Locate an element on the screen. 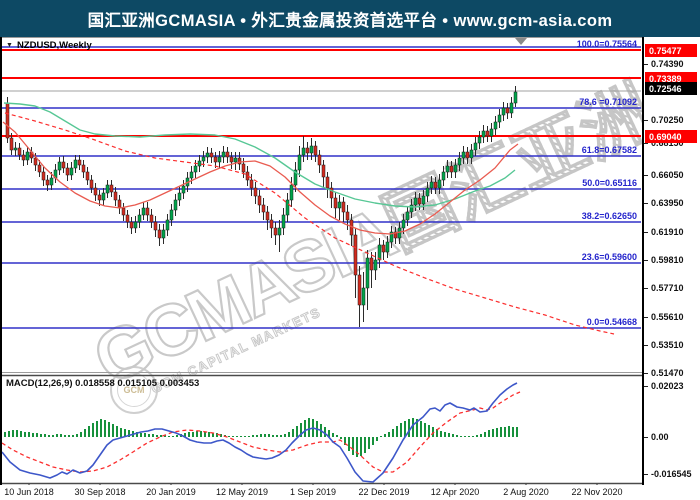 Image resolution: width=700 pixels, height=500 pixels. macd-axis-label: -0.016545 is located at coordinates (671, 474).